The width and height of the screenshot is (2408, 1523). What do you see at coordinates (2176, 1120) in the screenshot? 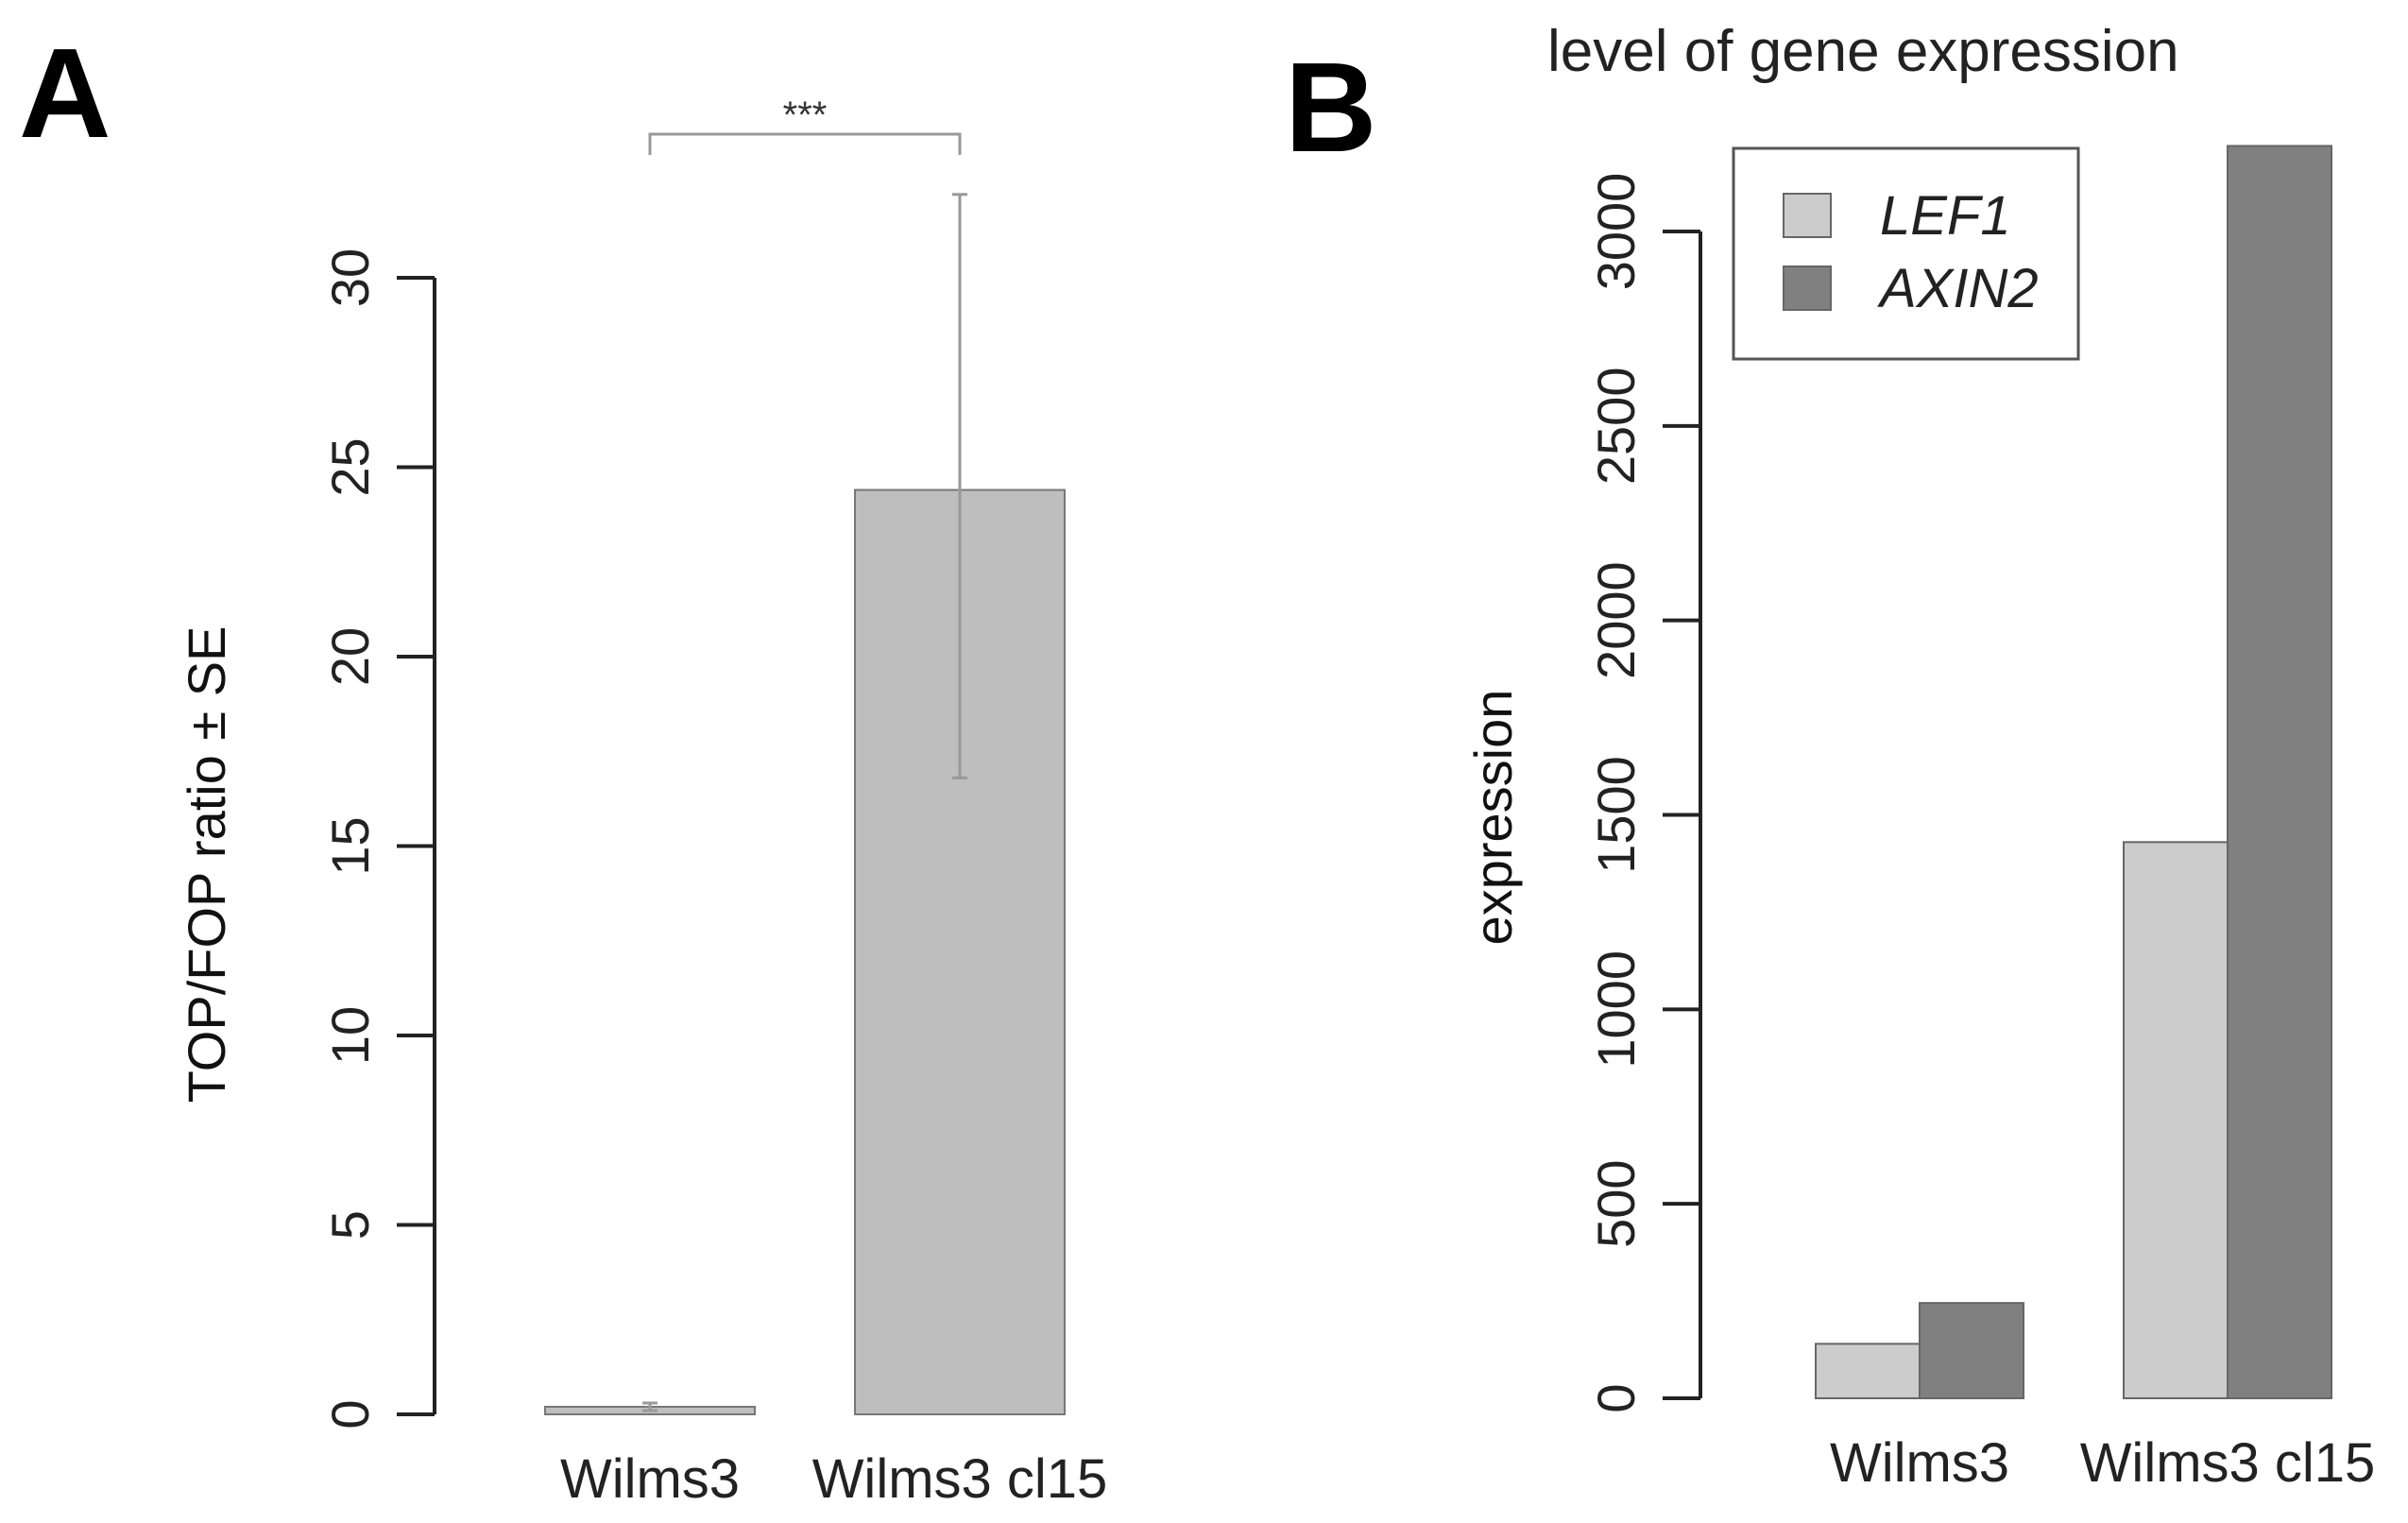
I see `bar-lef1-wilms3-cl15` at bounding box center [2176, 1120].